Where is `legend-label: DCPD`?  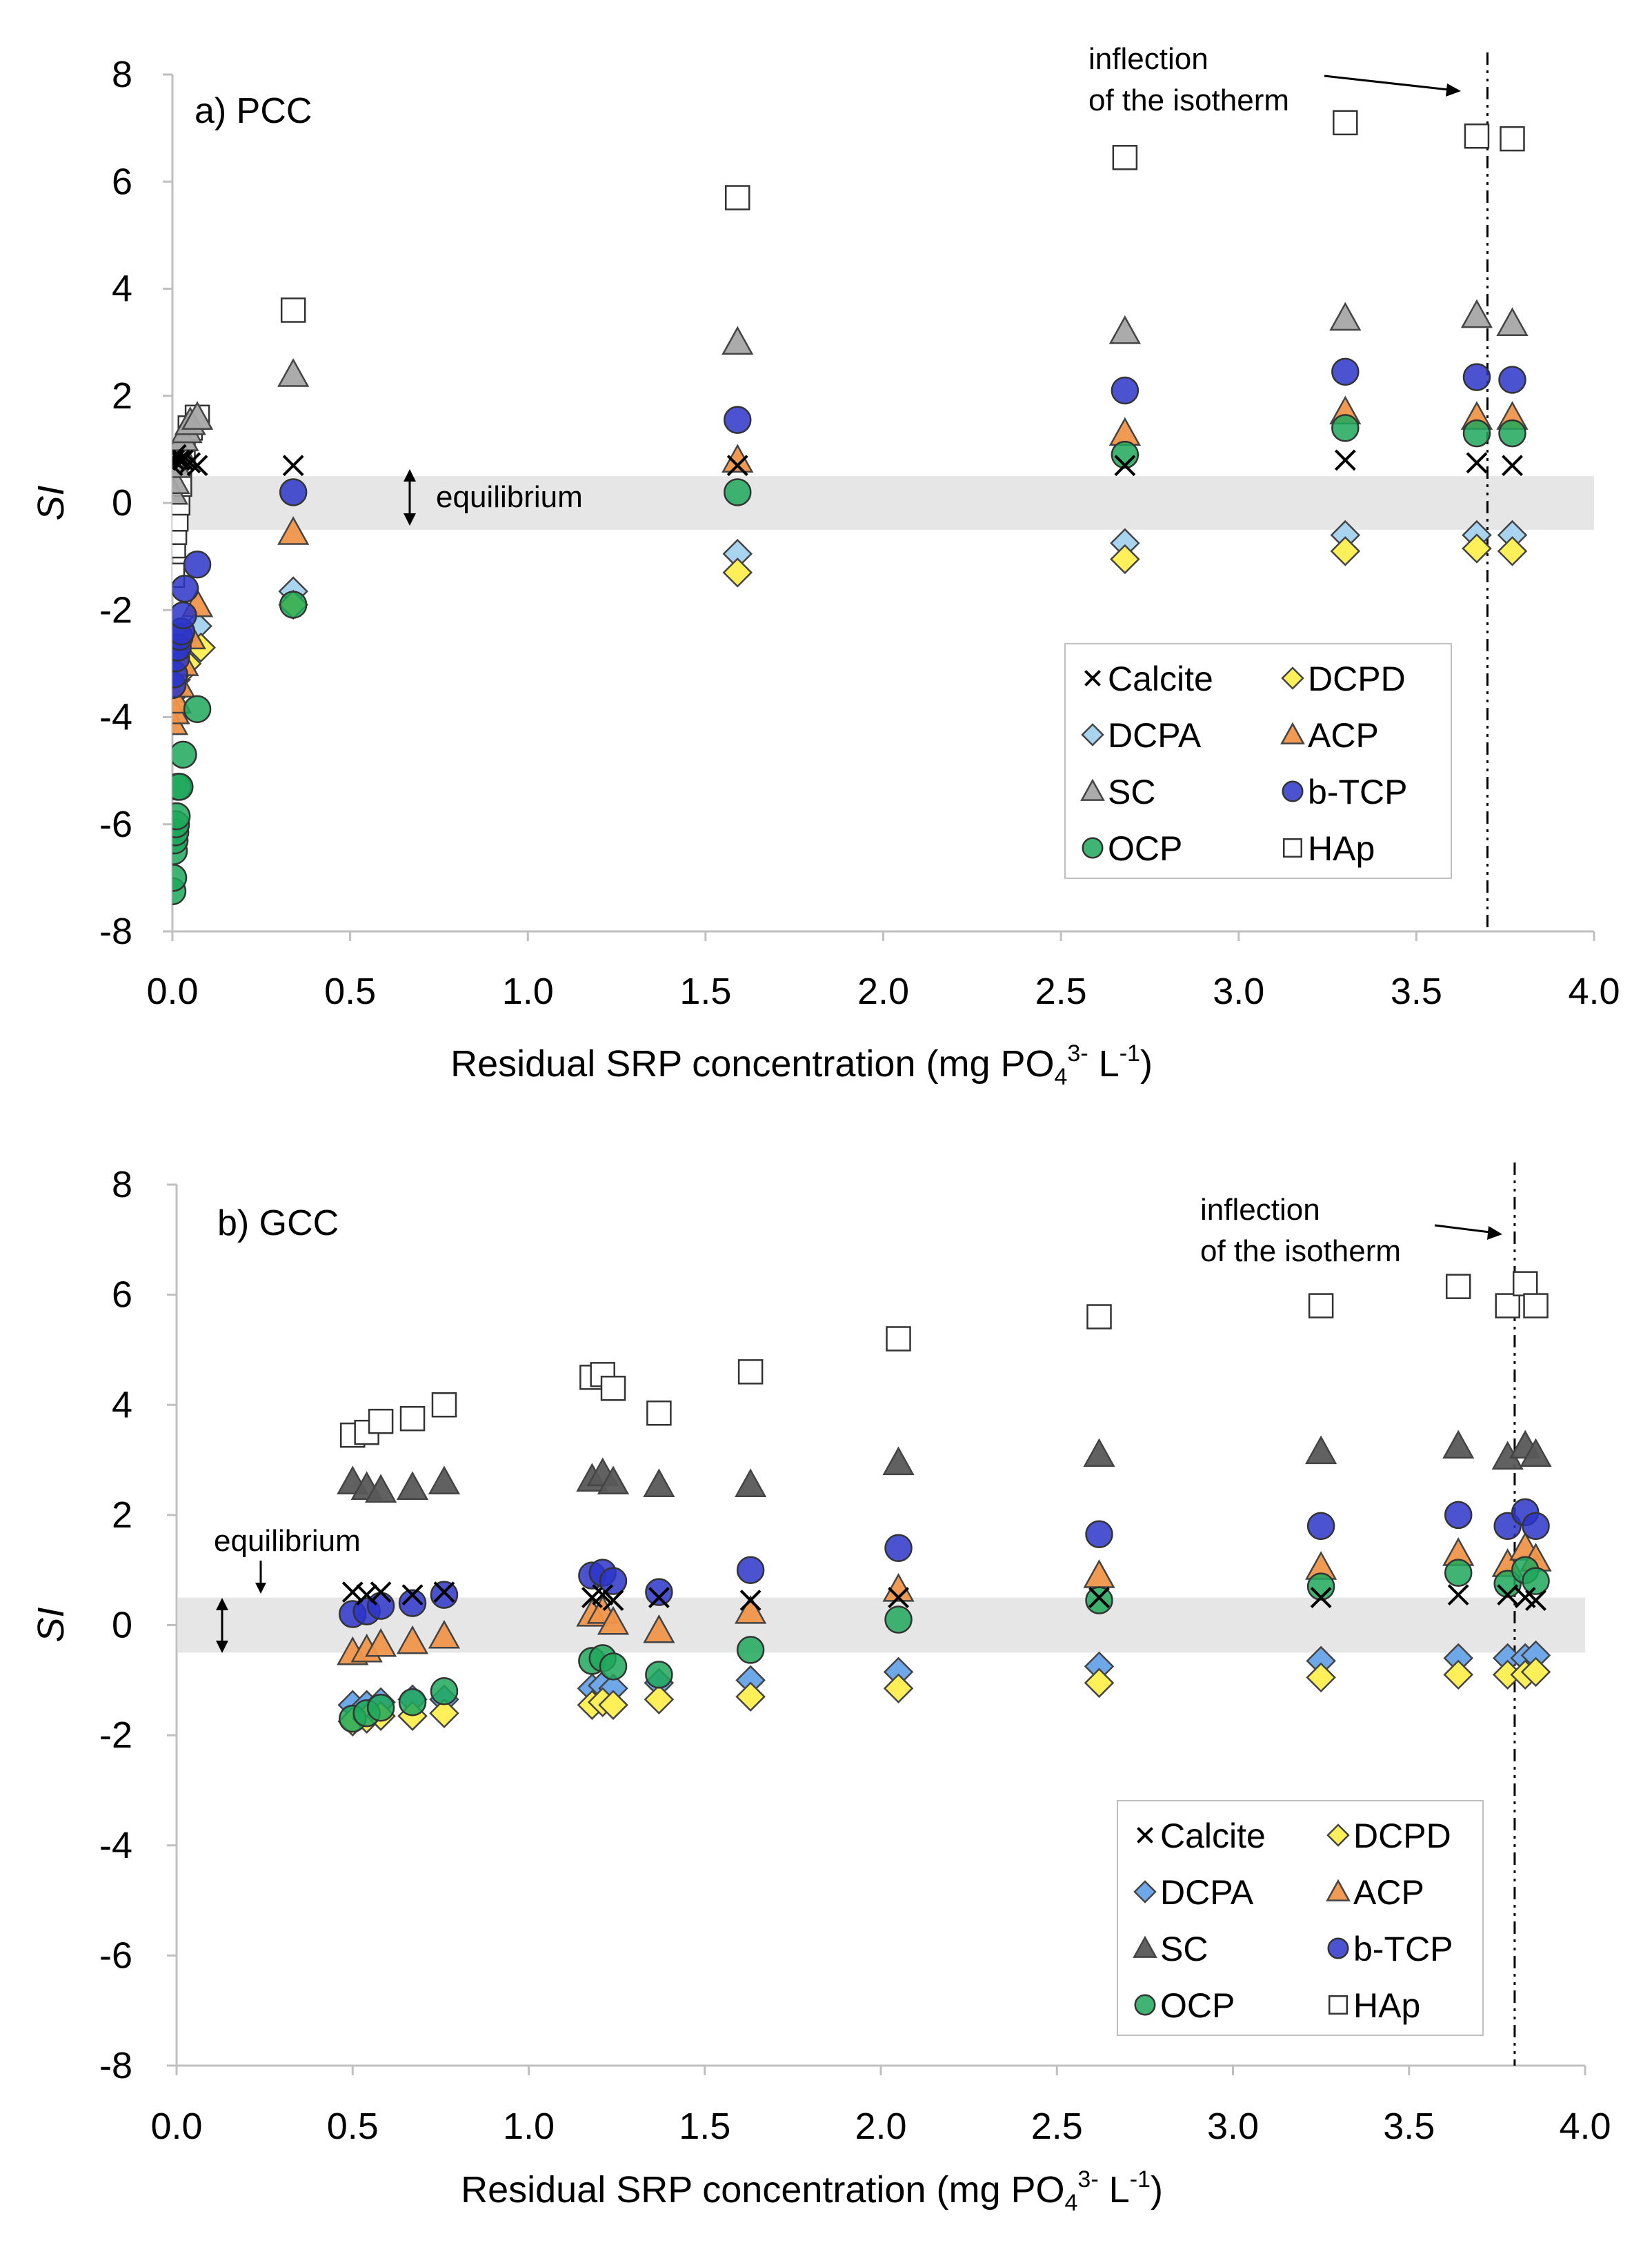 legend-label: DCPD is located at coordinates (1357, 679).